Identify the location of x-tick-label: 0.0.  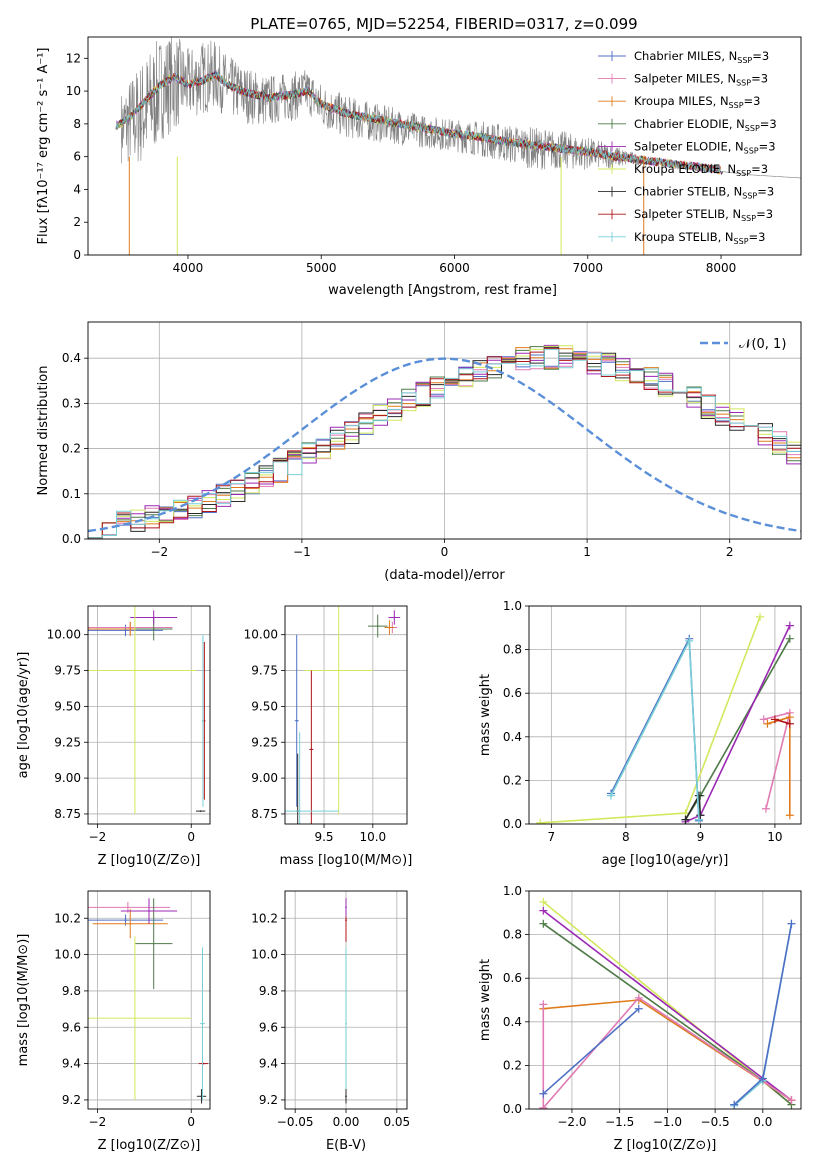
(762, 1122).